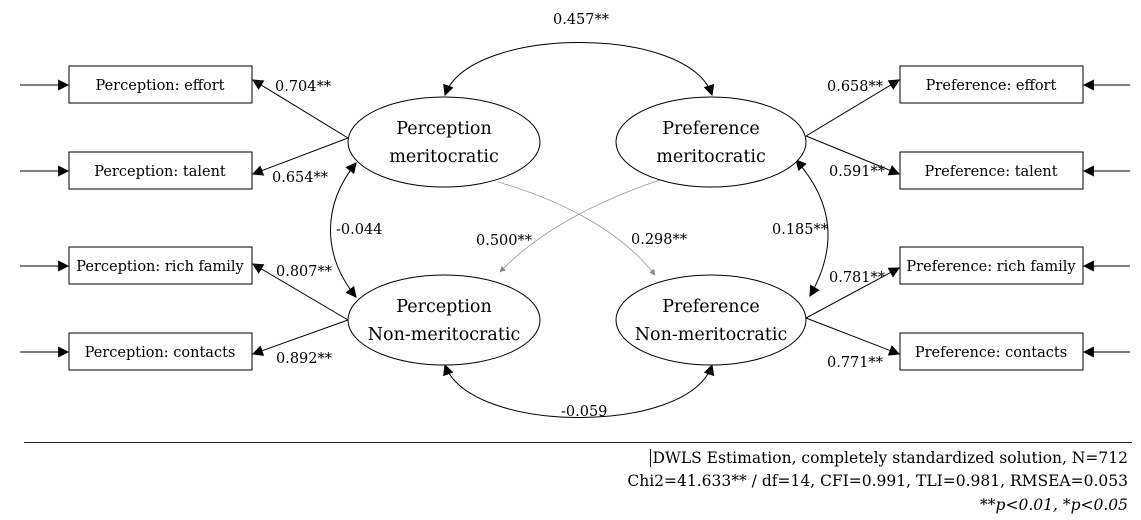 Image resolution: width=1141 pixels, height=520 pixels. I want to click on box-pref-talent, so click(991, 170).